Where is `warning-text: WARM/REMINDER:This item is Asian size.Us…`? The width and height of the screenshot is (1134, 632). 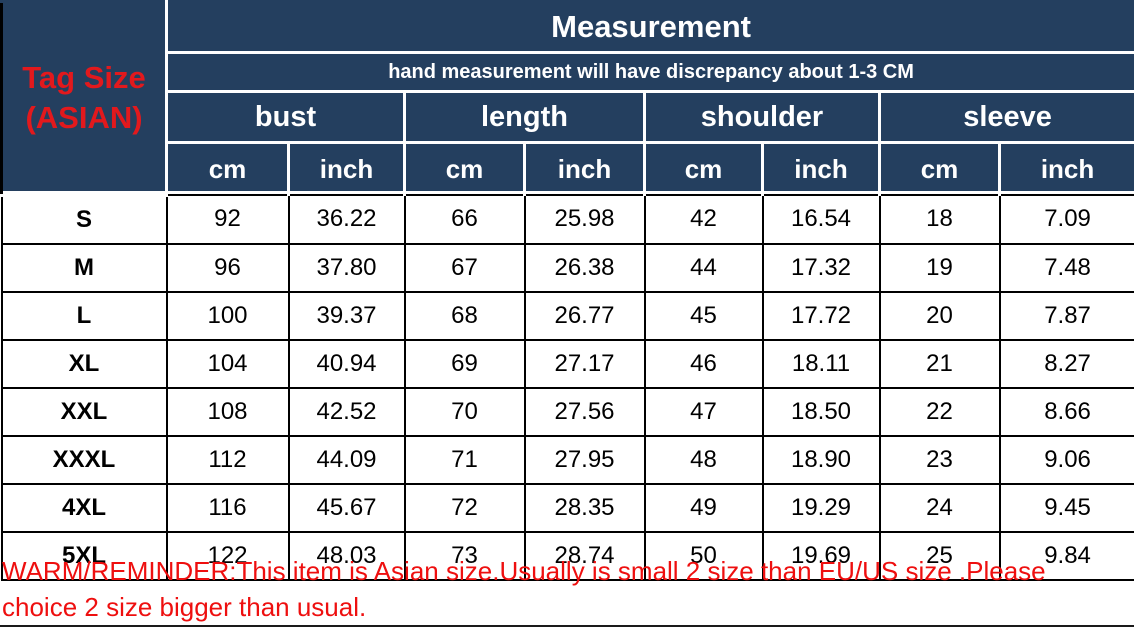
warning-text: WARM/REMINDER:This item is Asian size.Us… is located at coordinates (567, 589).